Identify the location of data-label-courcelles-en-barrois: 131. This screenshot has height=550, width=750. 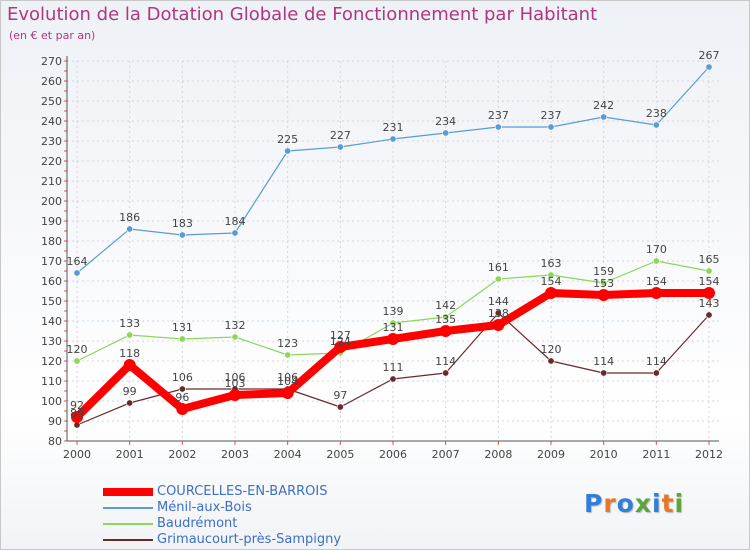
(393, 327).